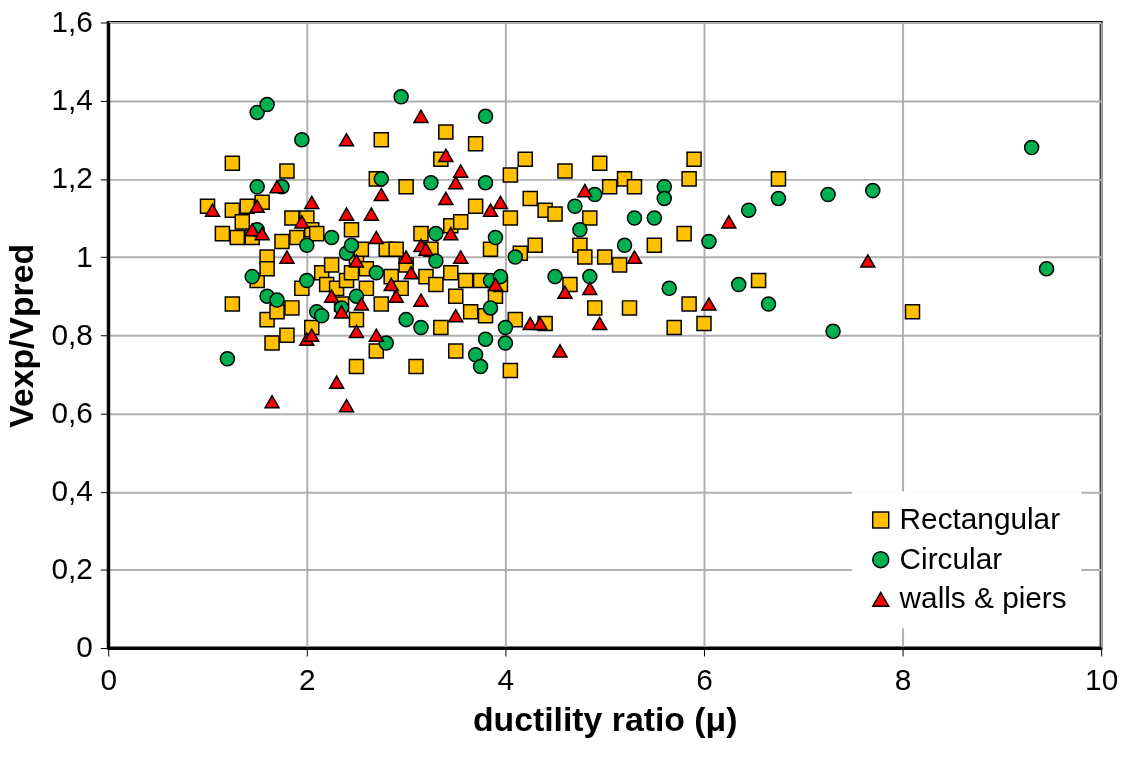 Image resolution: width=1123 pixels, height=764 pixels. Describe the element at coordinates (903, 680) in the screenshot. I see `x-tick-label: 8` at that location.